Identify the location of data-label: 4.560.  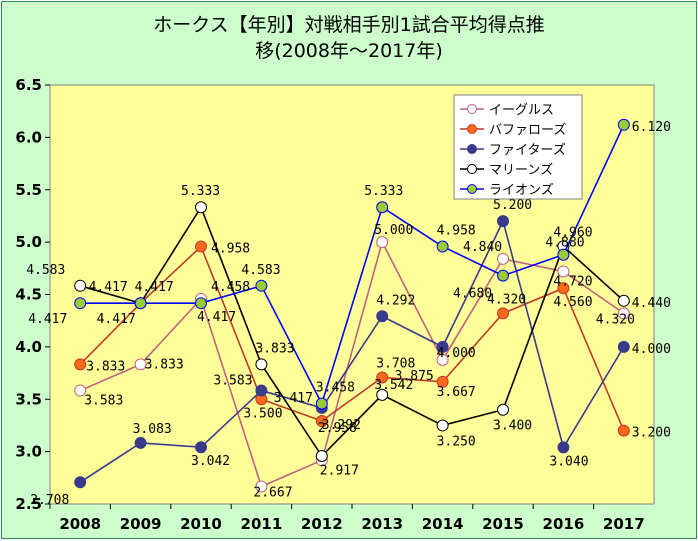
(572, 302).